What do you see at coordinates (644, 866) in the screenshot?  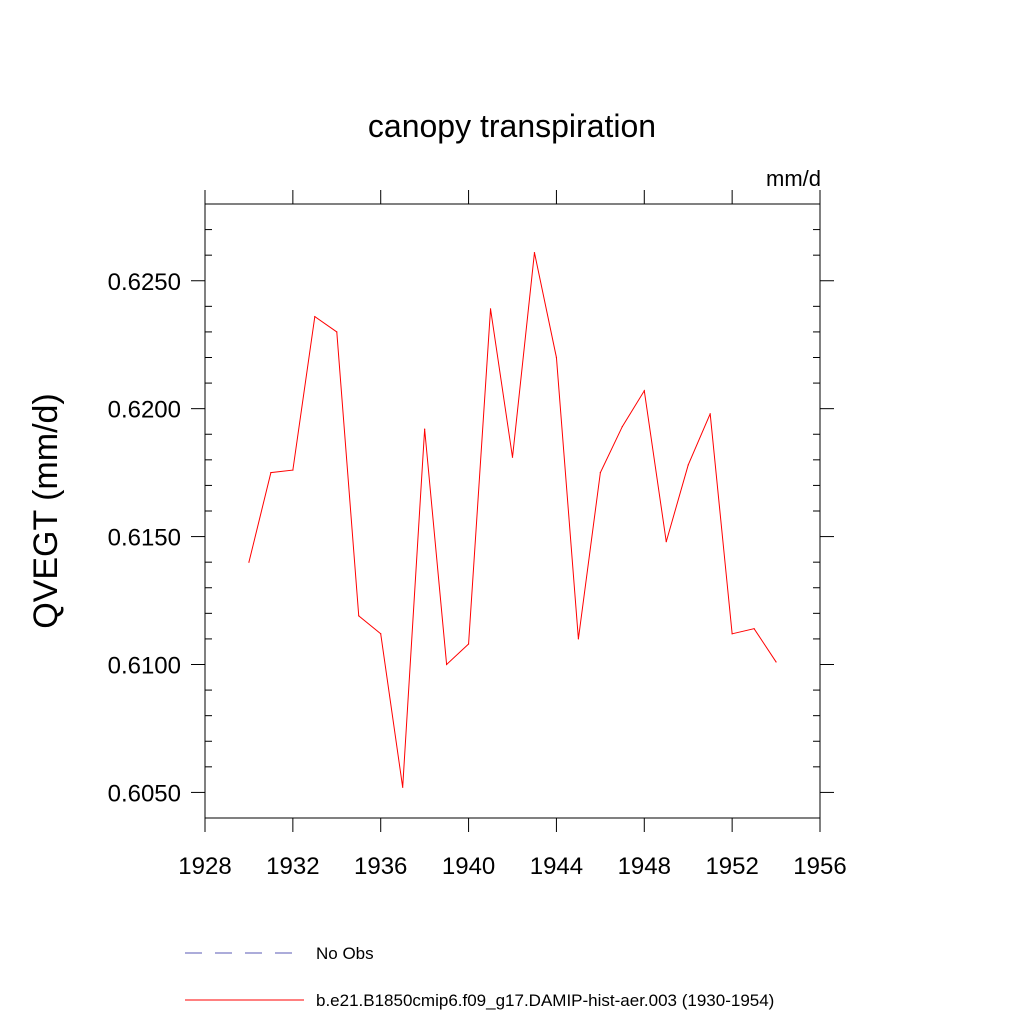 I see `x-tick-label: 1948` at bounding box center [644, 866].